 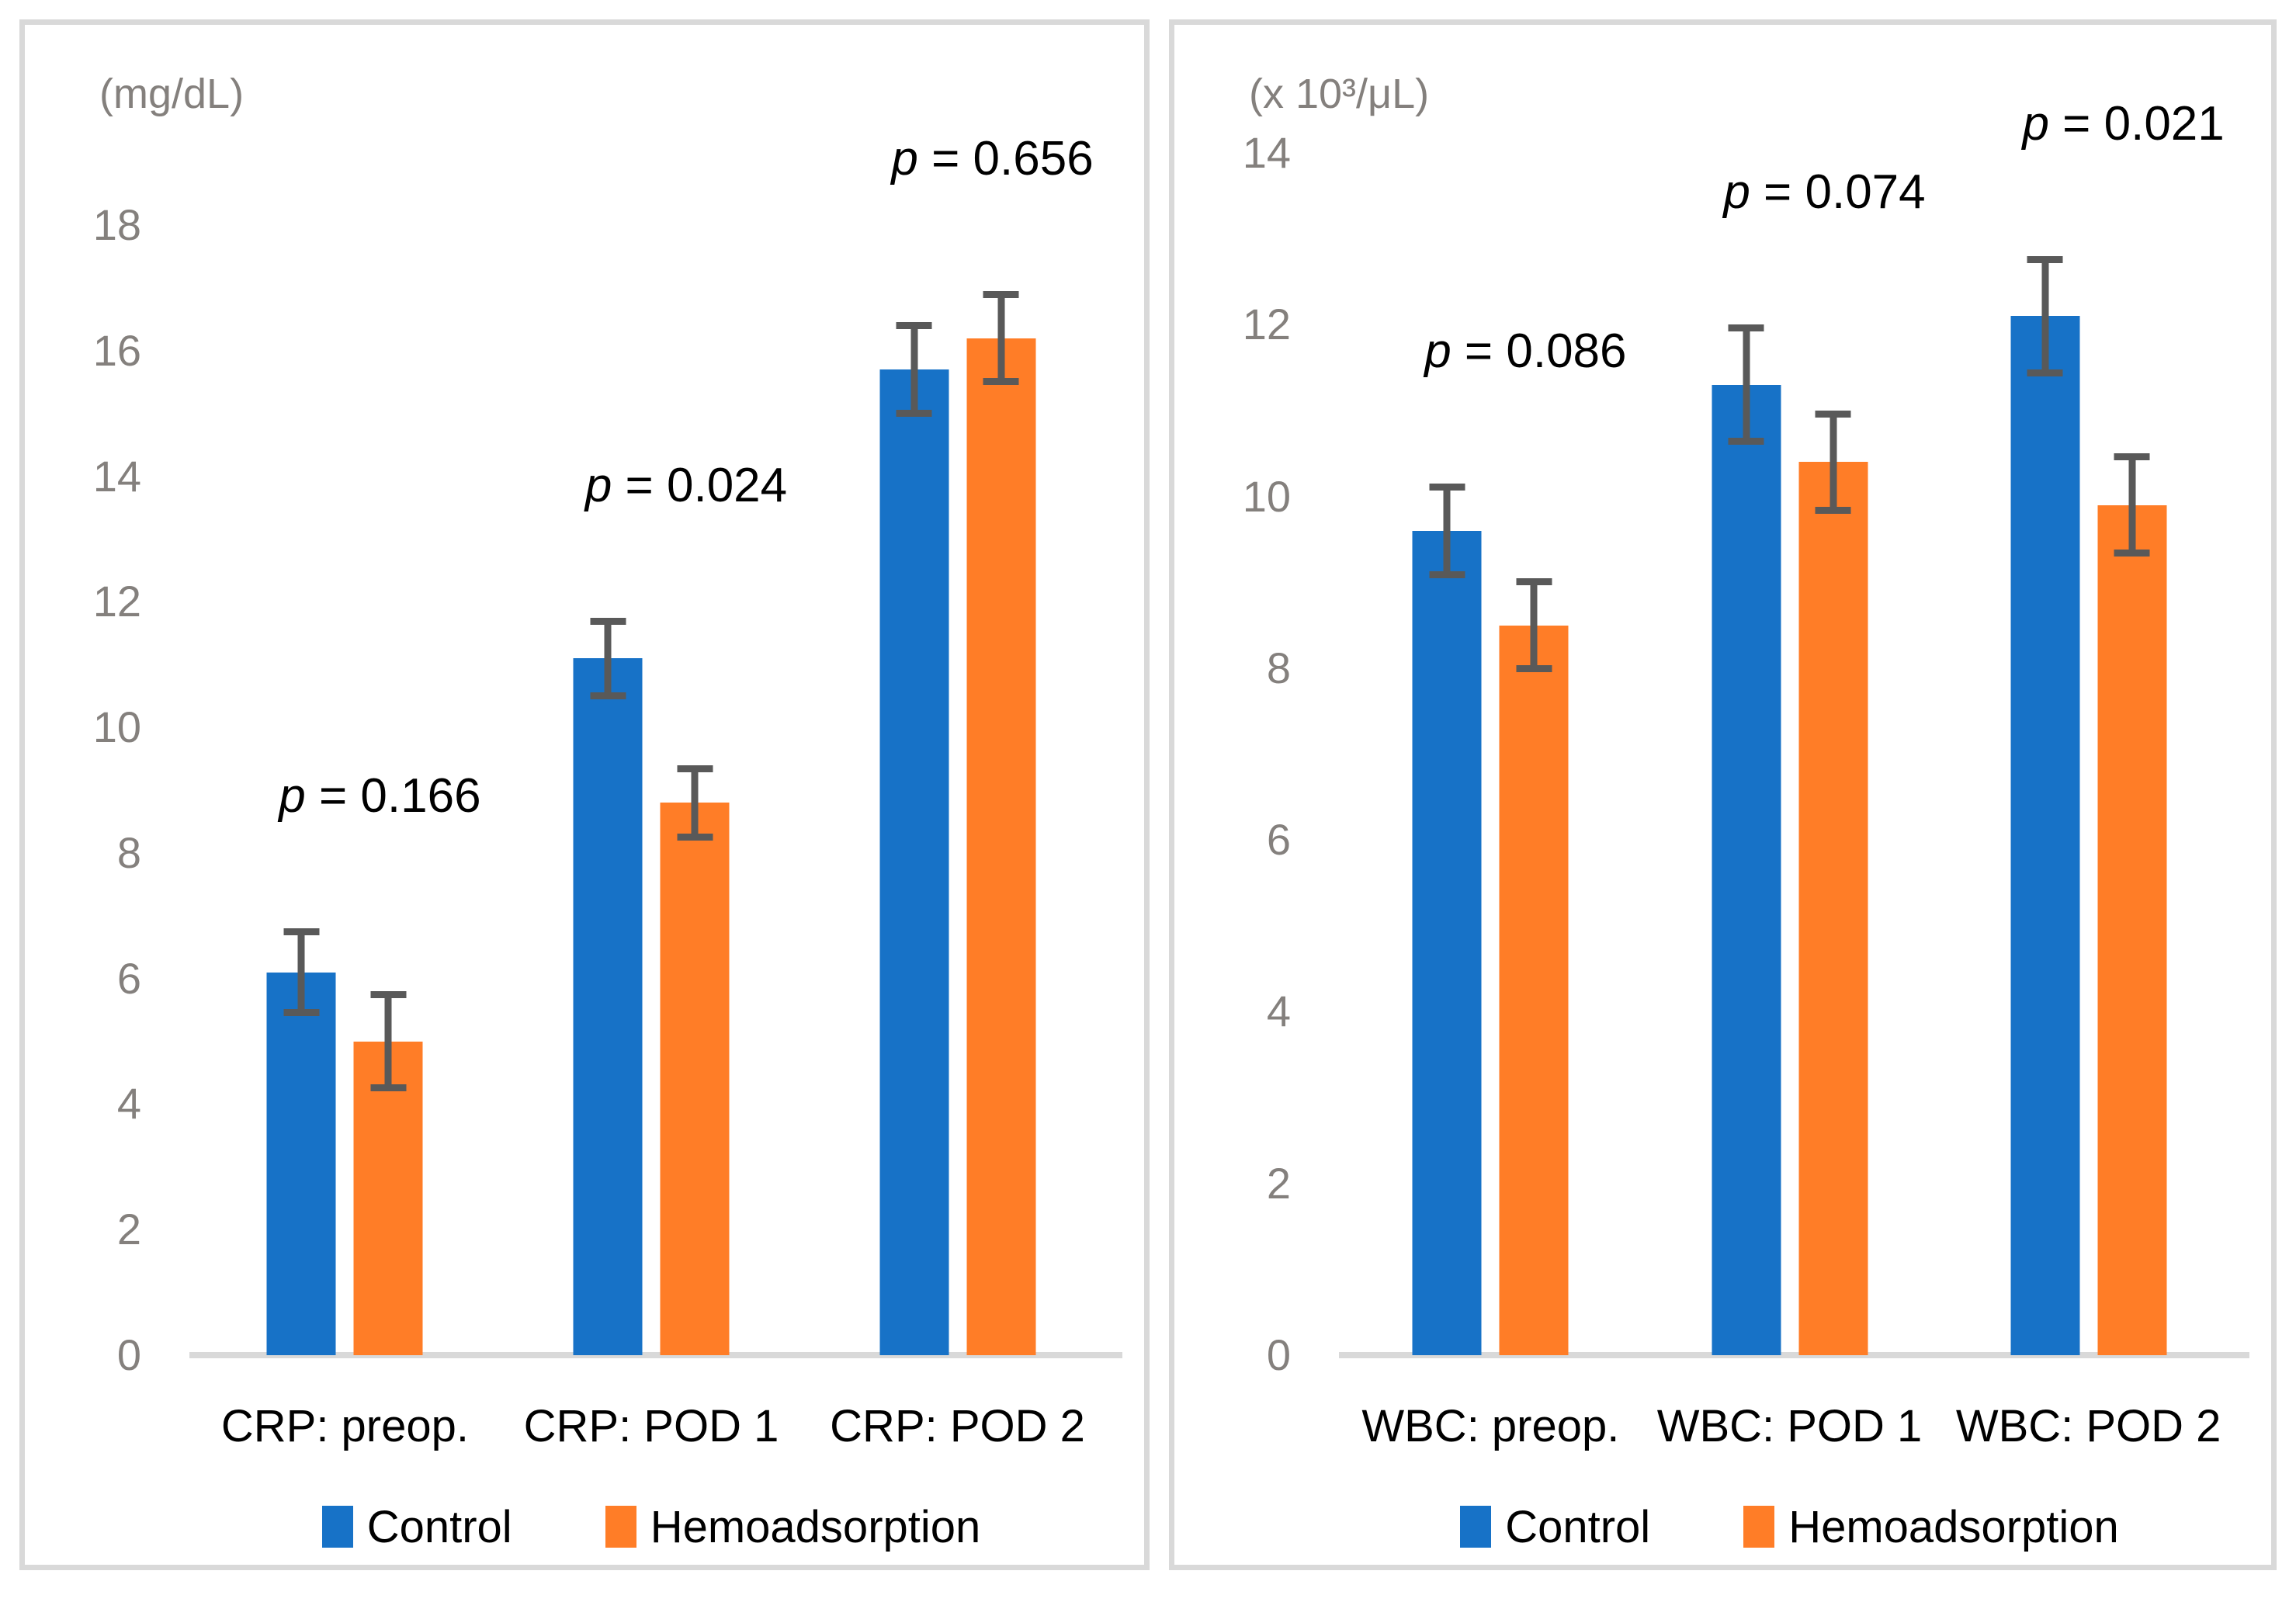 What do you see at coordinates (686, 485) in the screenshot?
I see `p-value-label: p = 0.024` at bounding box center [686, 485].